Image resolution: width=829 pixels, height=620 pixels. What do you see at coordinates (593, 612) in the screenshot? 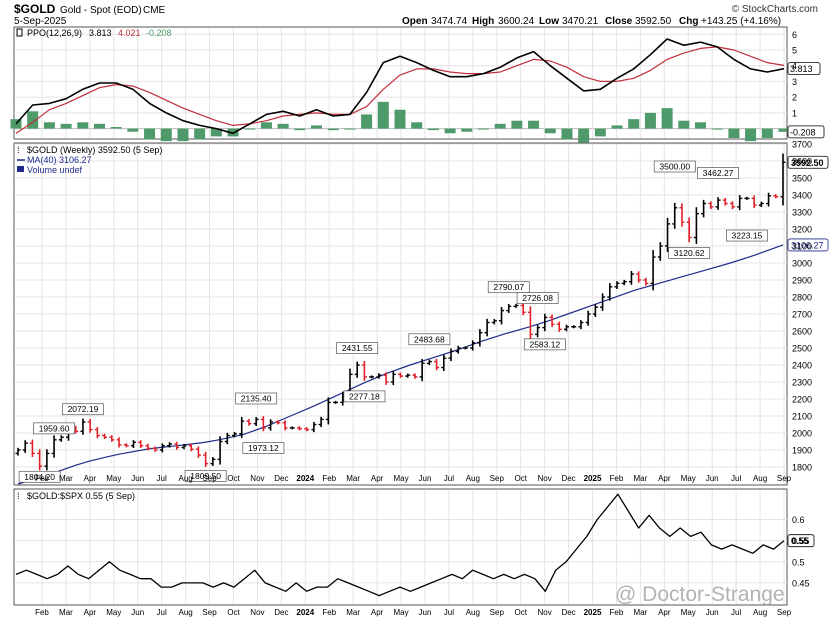
I see `ratio-x-tick-label: 2025` at bounding box center [593, 612].